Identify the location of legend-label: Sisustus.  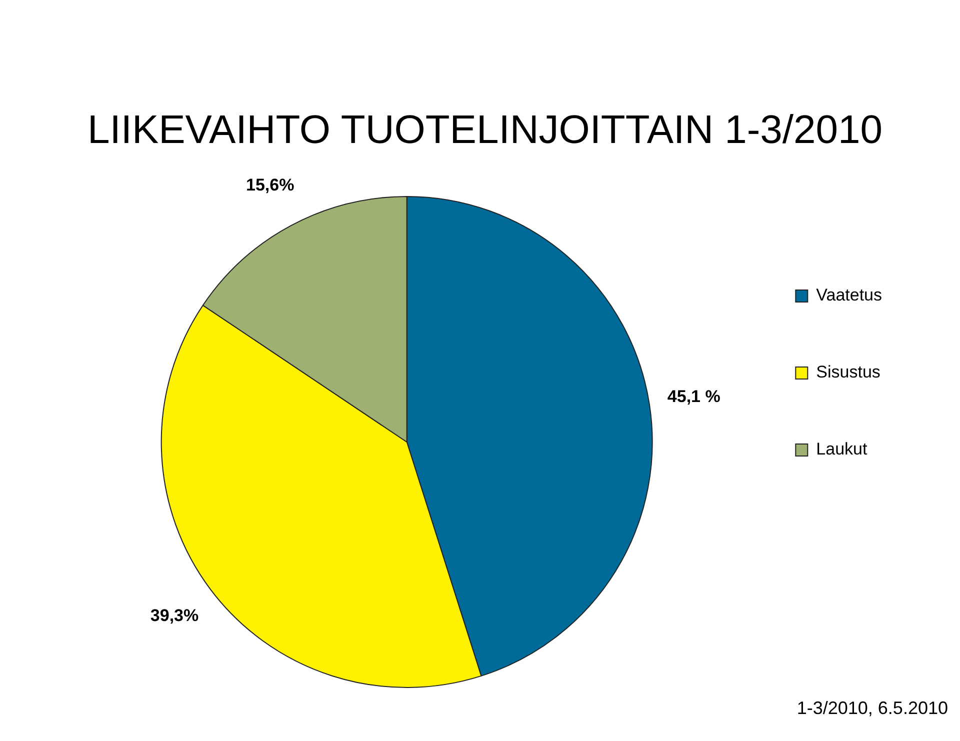
(848, 372).